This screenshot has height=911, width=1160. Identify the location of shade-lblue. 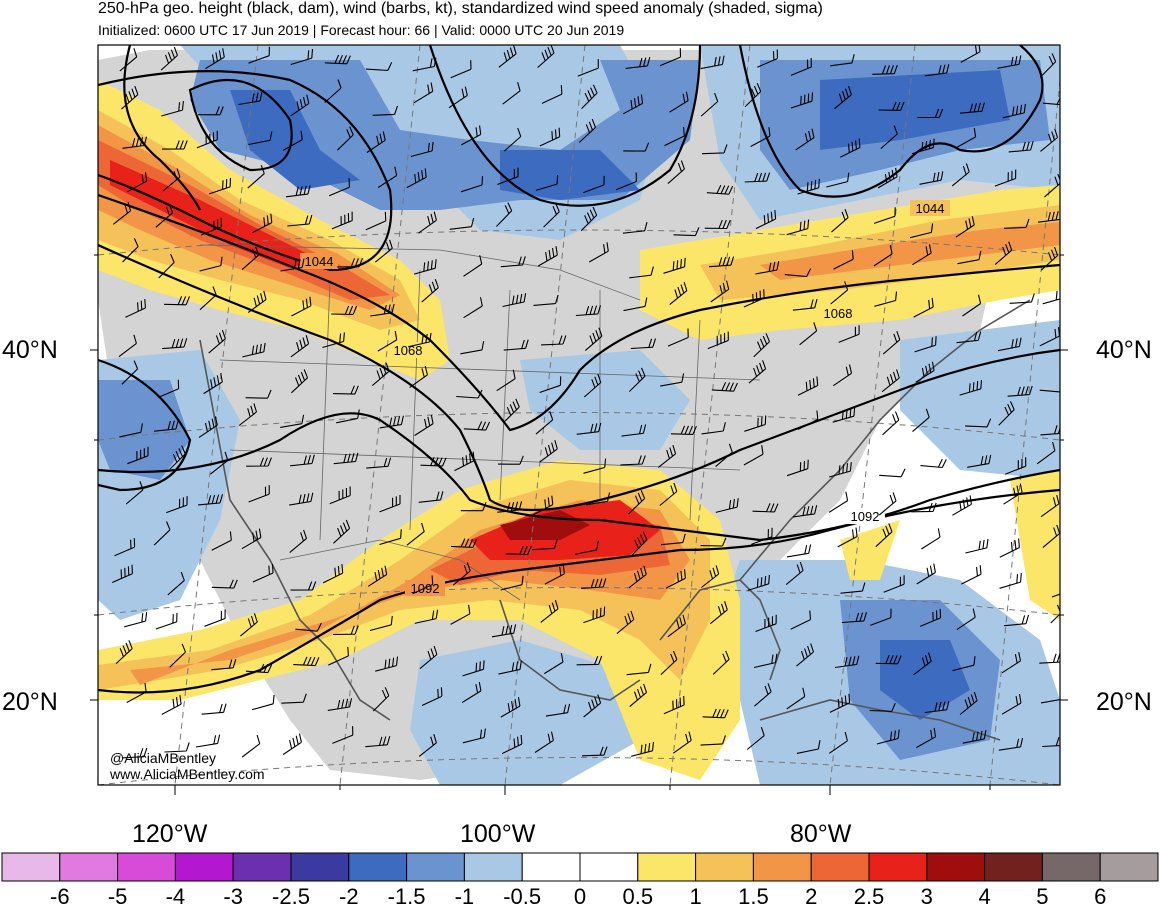
(980, 400).